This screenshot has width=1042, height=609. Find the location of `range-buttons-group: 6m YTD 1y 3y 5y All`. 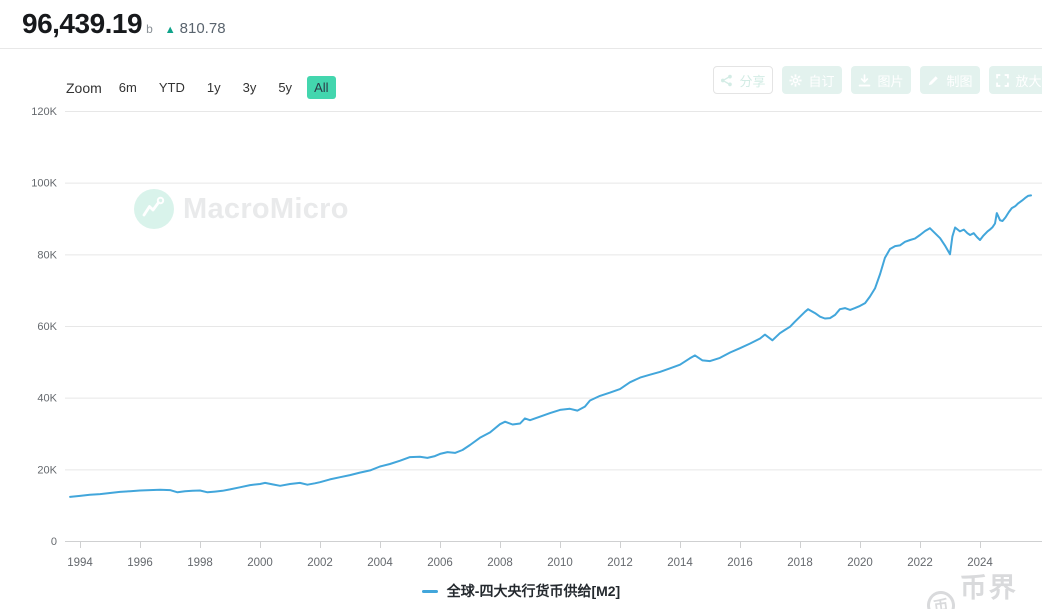

range-buttons-group: 6m YTD 1y 3y 5y All is located at coordinates (224, 87).